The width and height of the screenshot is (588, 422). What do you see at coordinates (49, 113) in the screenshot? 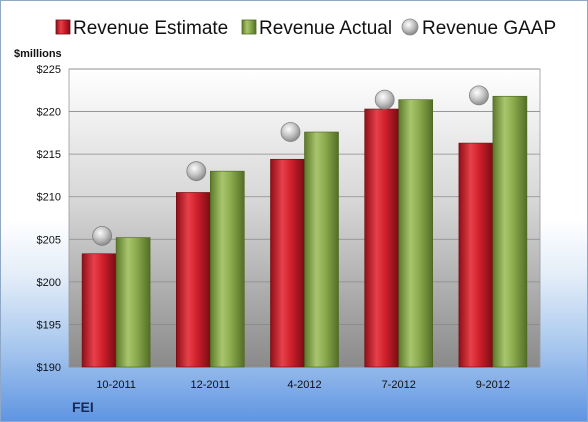
I see `y-tick-label: $220` at bounding box center [49, 113].